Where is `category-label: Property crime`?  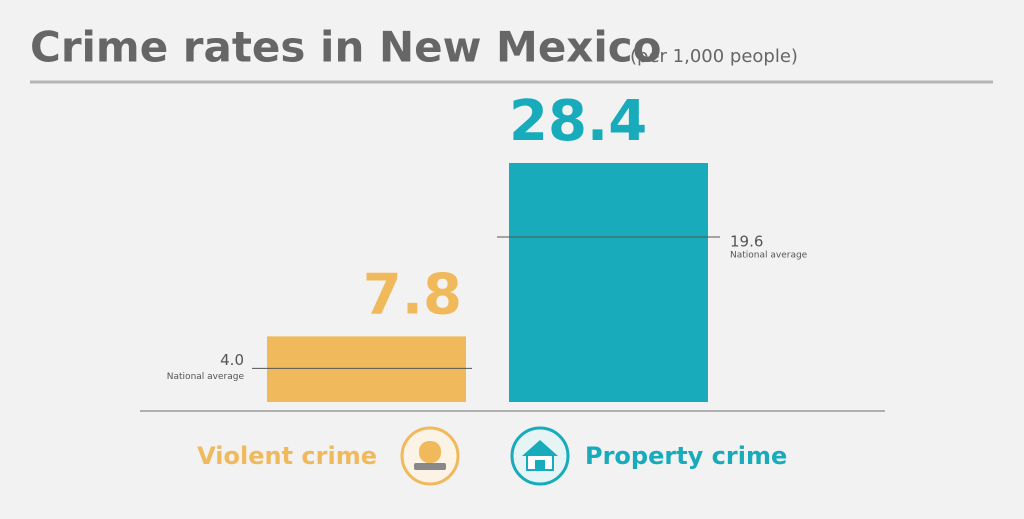 category-label: Property crime is located at coordinates (686, 456).